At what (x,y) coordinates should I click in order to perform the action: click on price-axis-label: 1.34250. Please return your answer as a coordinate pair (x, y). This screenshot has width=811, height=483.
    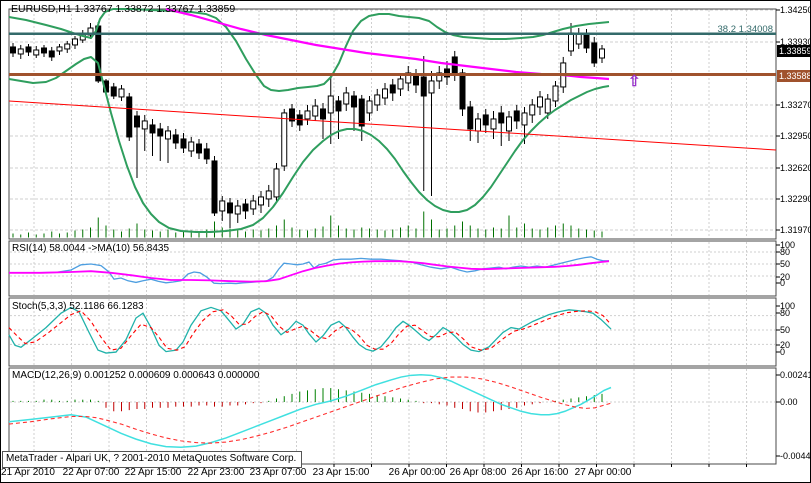
    Looking at the image, I should click on (795, 10).